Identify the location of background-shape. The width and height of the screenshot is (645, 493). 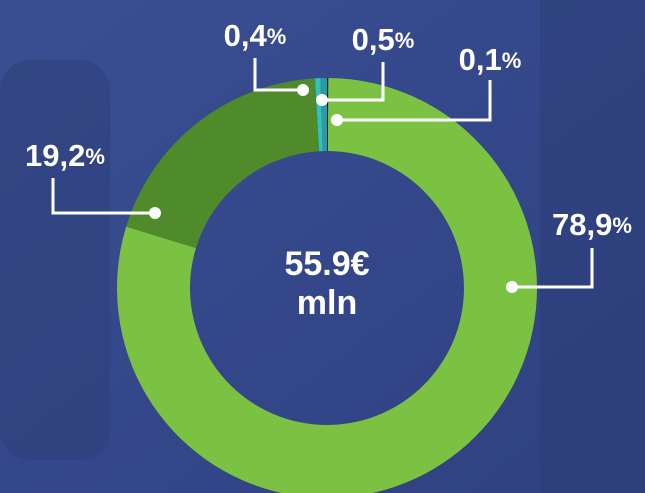
(55, 260).